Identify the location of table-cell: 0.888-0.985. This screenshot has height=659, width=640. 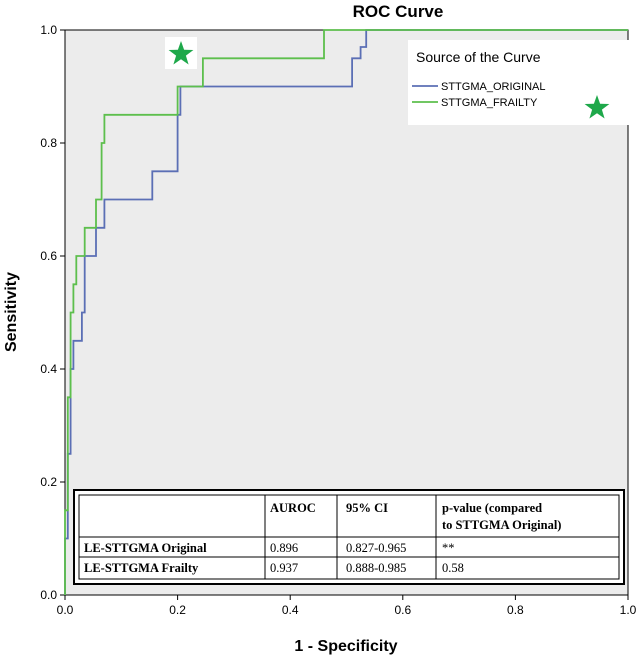
(376, 568).